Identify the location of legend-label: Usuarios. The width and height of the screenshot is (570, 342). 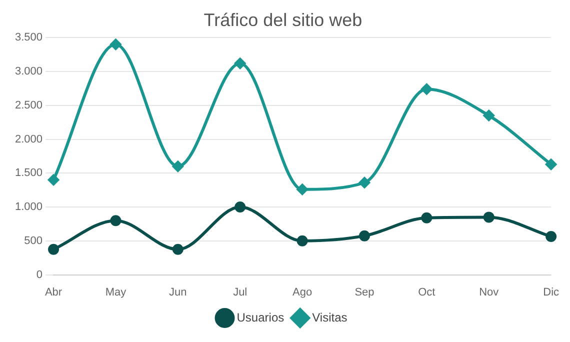
(260, 317).